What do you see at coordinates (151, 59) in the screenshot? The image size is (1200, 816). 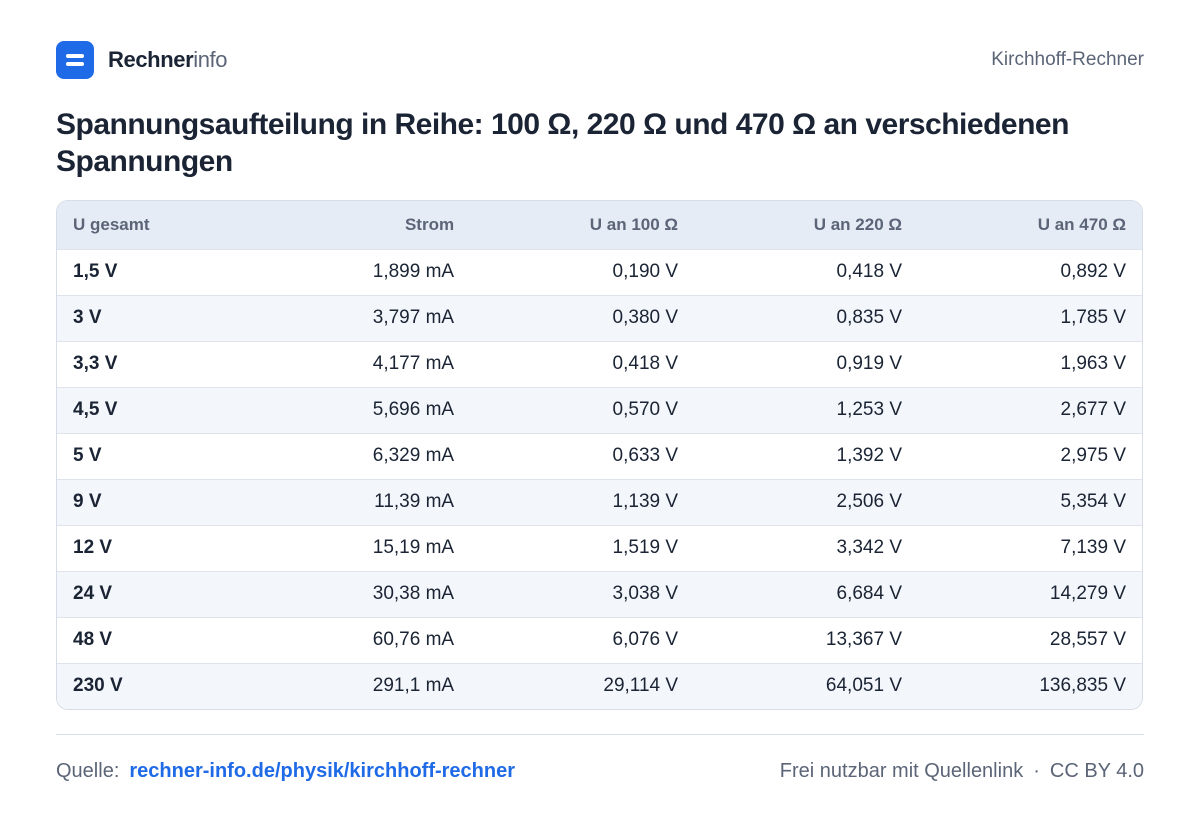 I see `brand-name-bold: Rechner` at bounding box center [151, 59].